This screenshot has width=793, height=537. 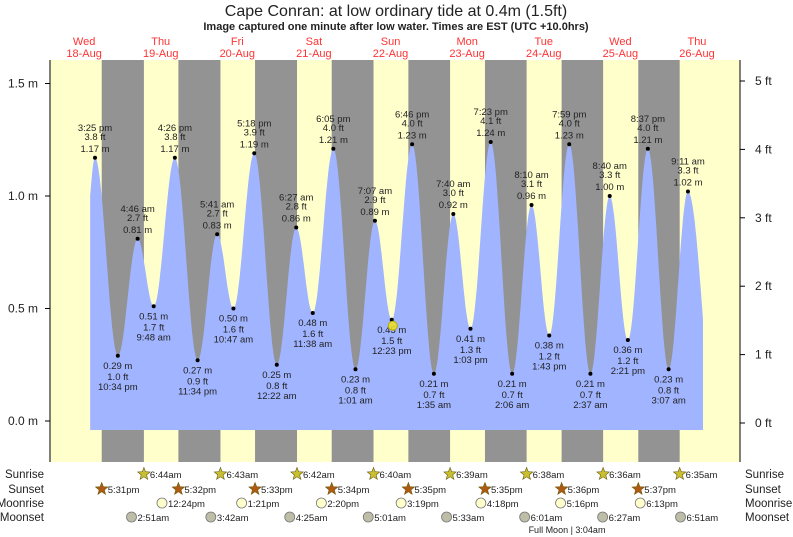 What do you see at coordinates (433, 395) in the screenshot?
I see `tide-low-ft-label: 0.7 ft` at bounding box center [433, 395].